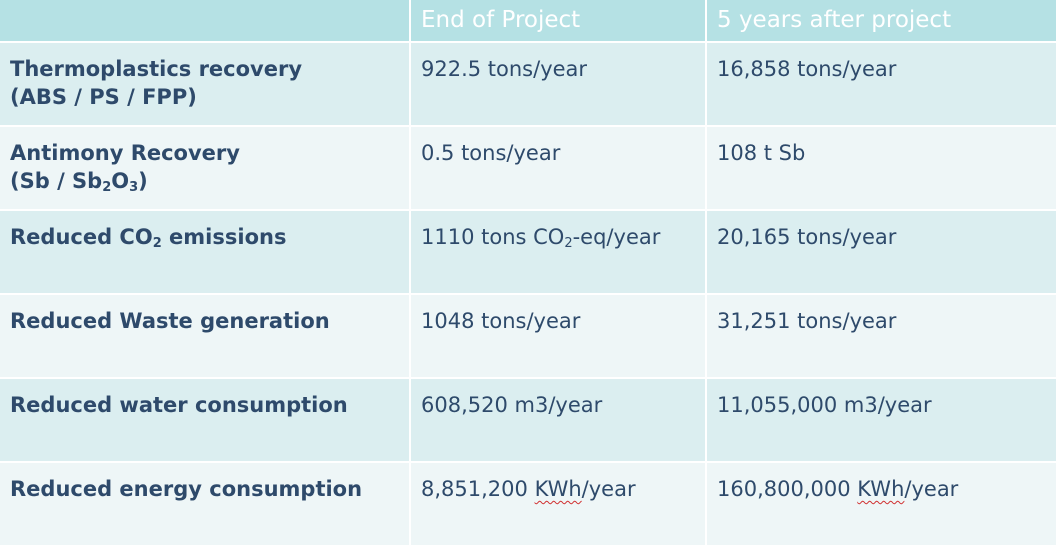 This screenshot has height=547, width=1057. I want to click on row-label: Thermoplastics recovery (ABS / PS / FPP), so click(205, 84).